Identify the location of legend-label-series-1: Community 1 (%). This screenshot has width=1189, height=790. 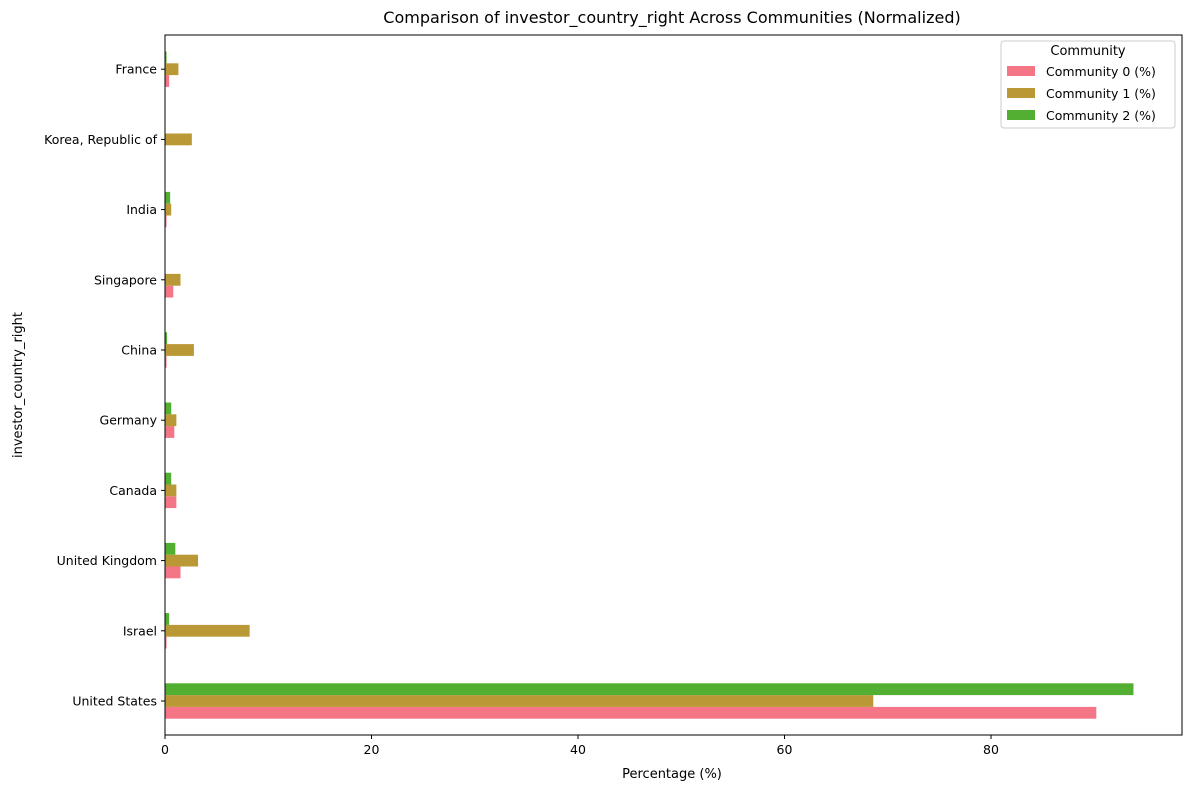
(1101, 93).